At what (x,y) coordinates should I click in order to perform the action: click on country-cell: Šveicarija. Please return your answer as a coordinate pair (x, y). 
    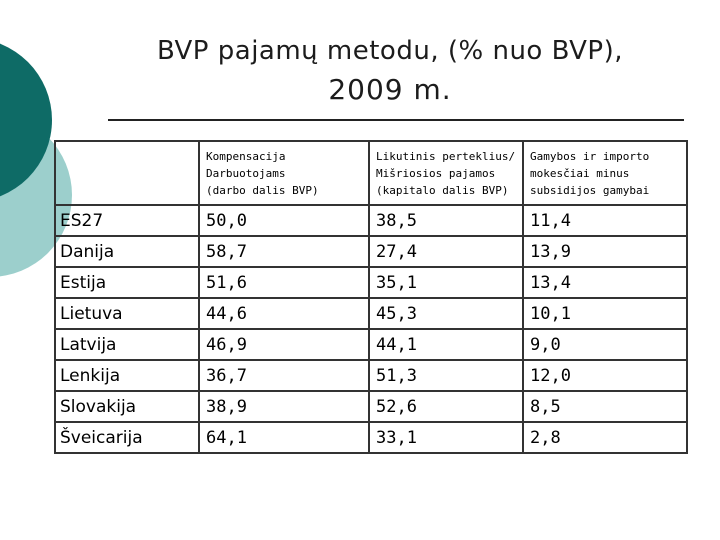
    Looking at the image, I should click on (127, 437).